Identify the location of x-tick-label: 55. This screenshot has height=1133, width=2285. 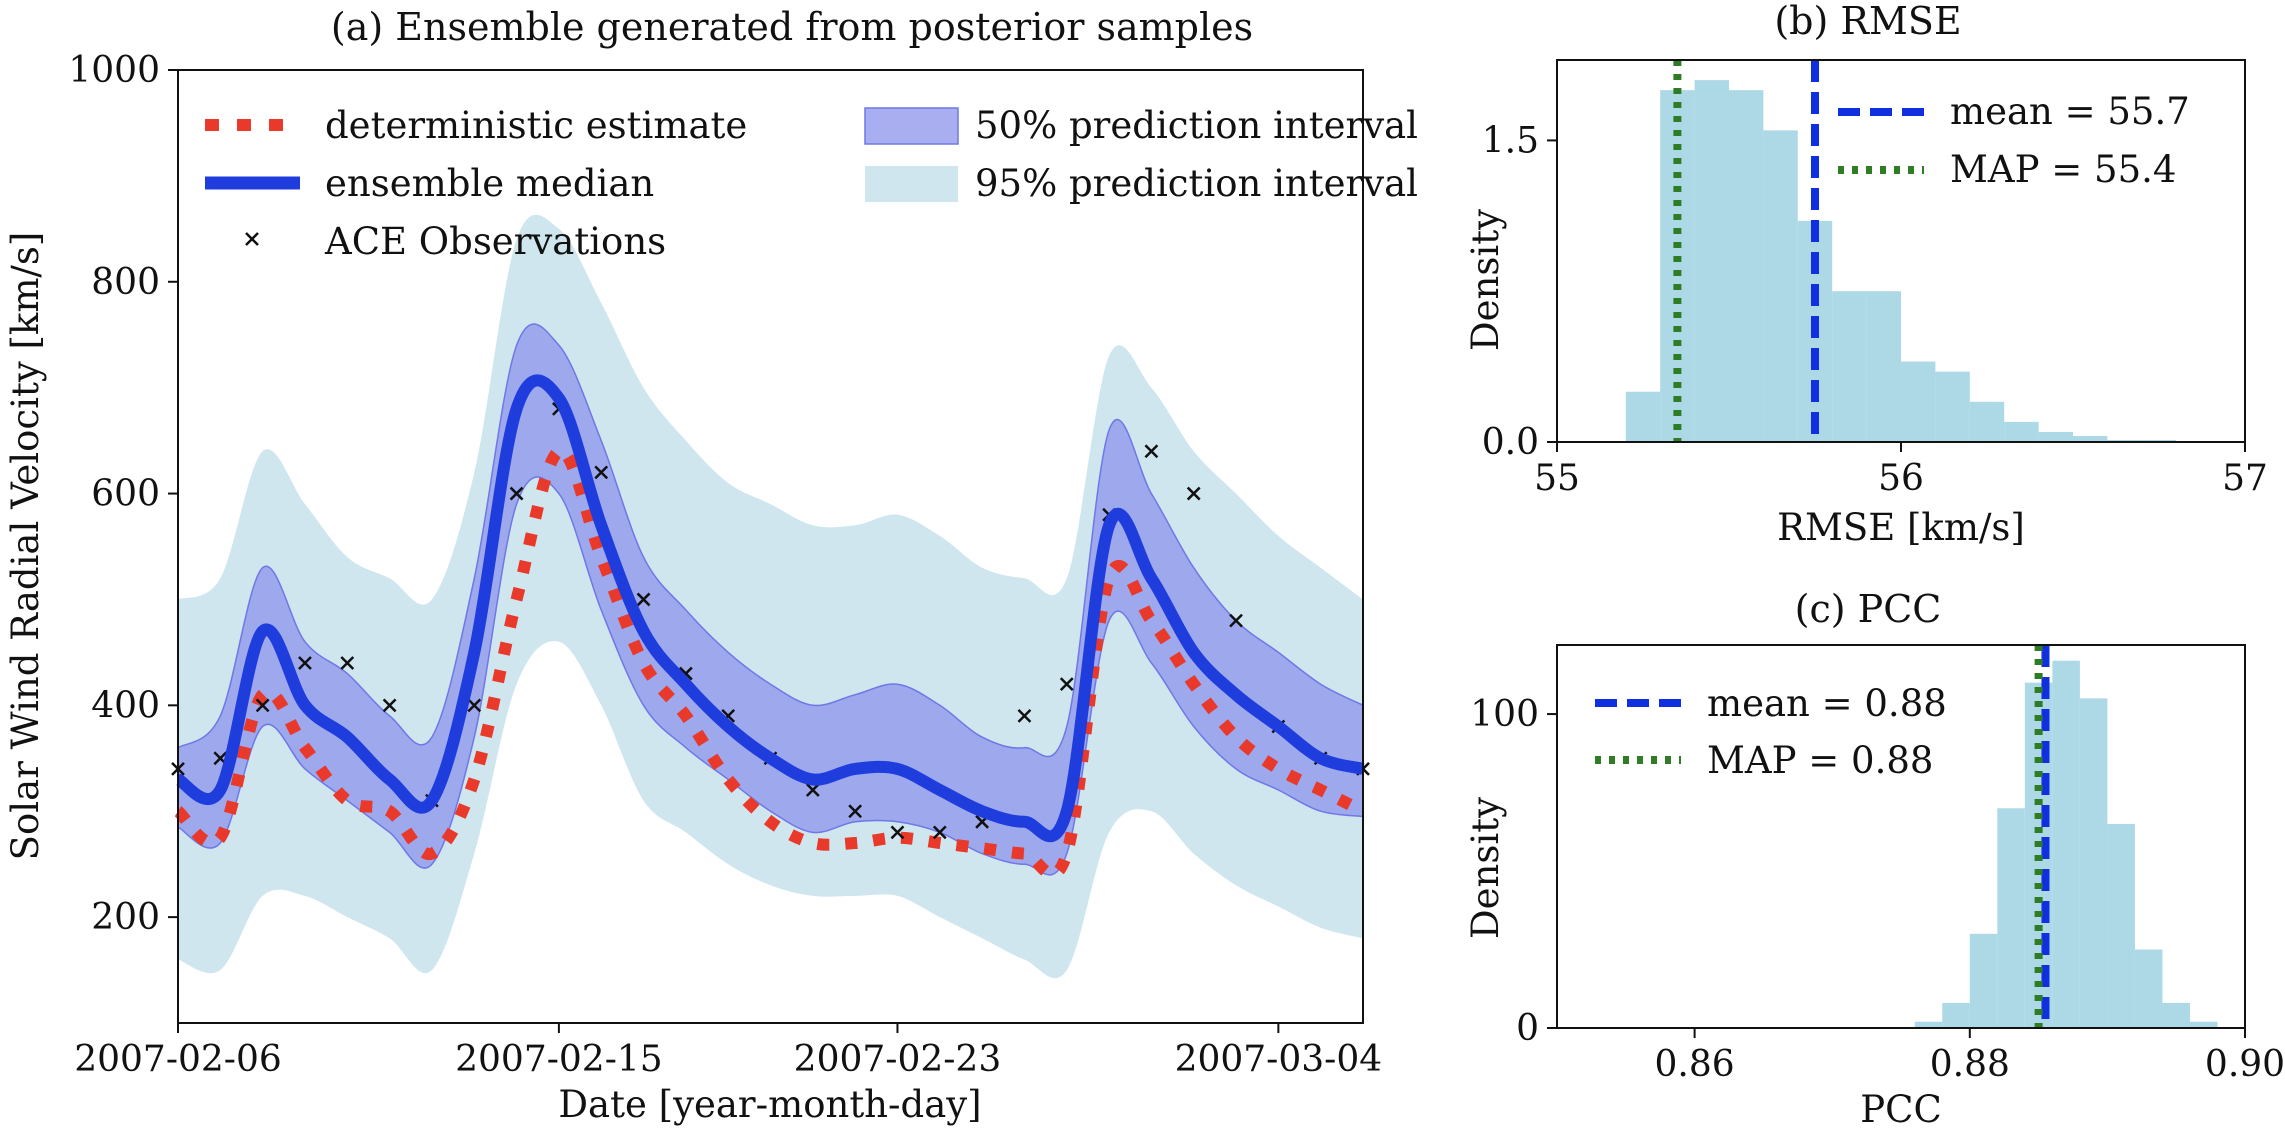
(1557, 478).